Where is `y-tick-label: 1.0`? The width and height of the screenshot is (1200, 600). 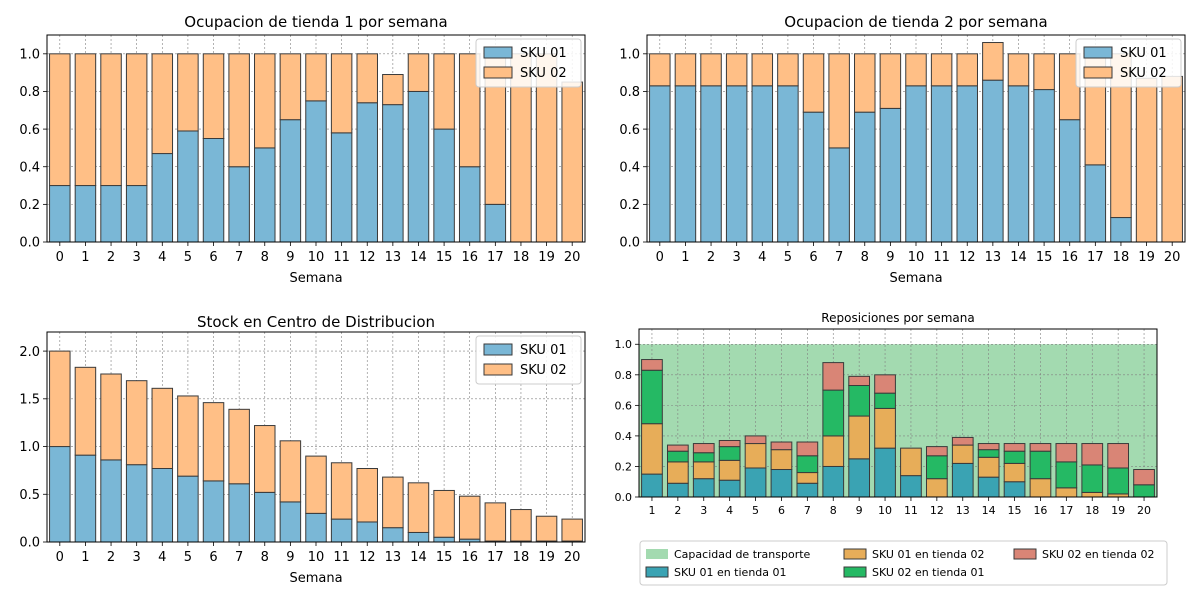 y-tick-label: 1.0 is located at coordinates (29, 54).